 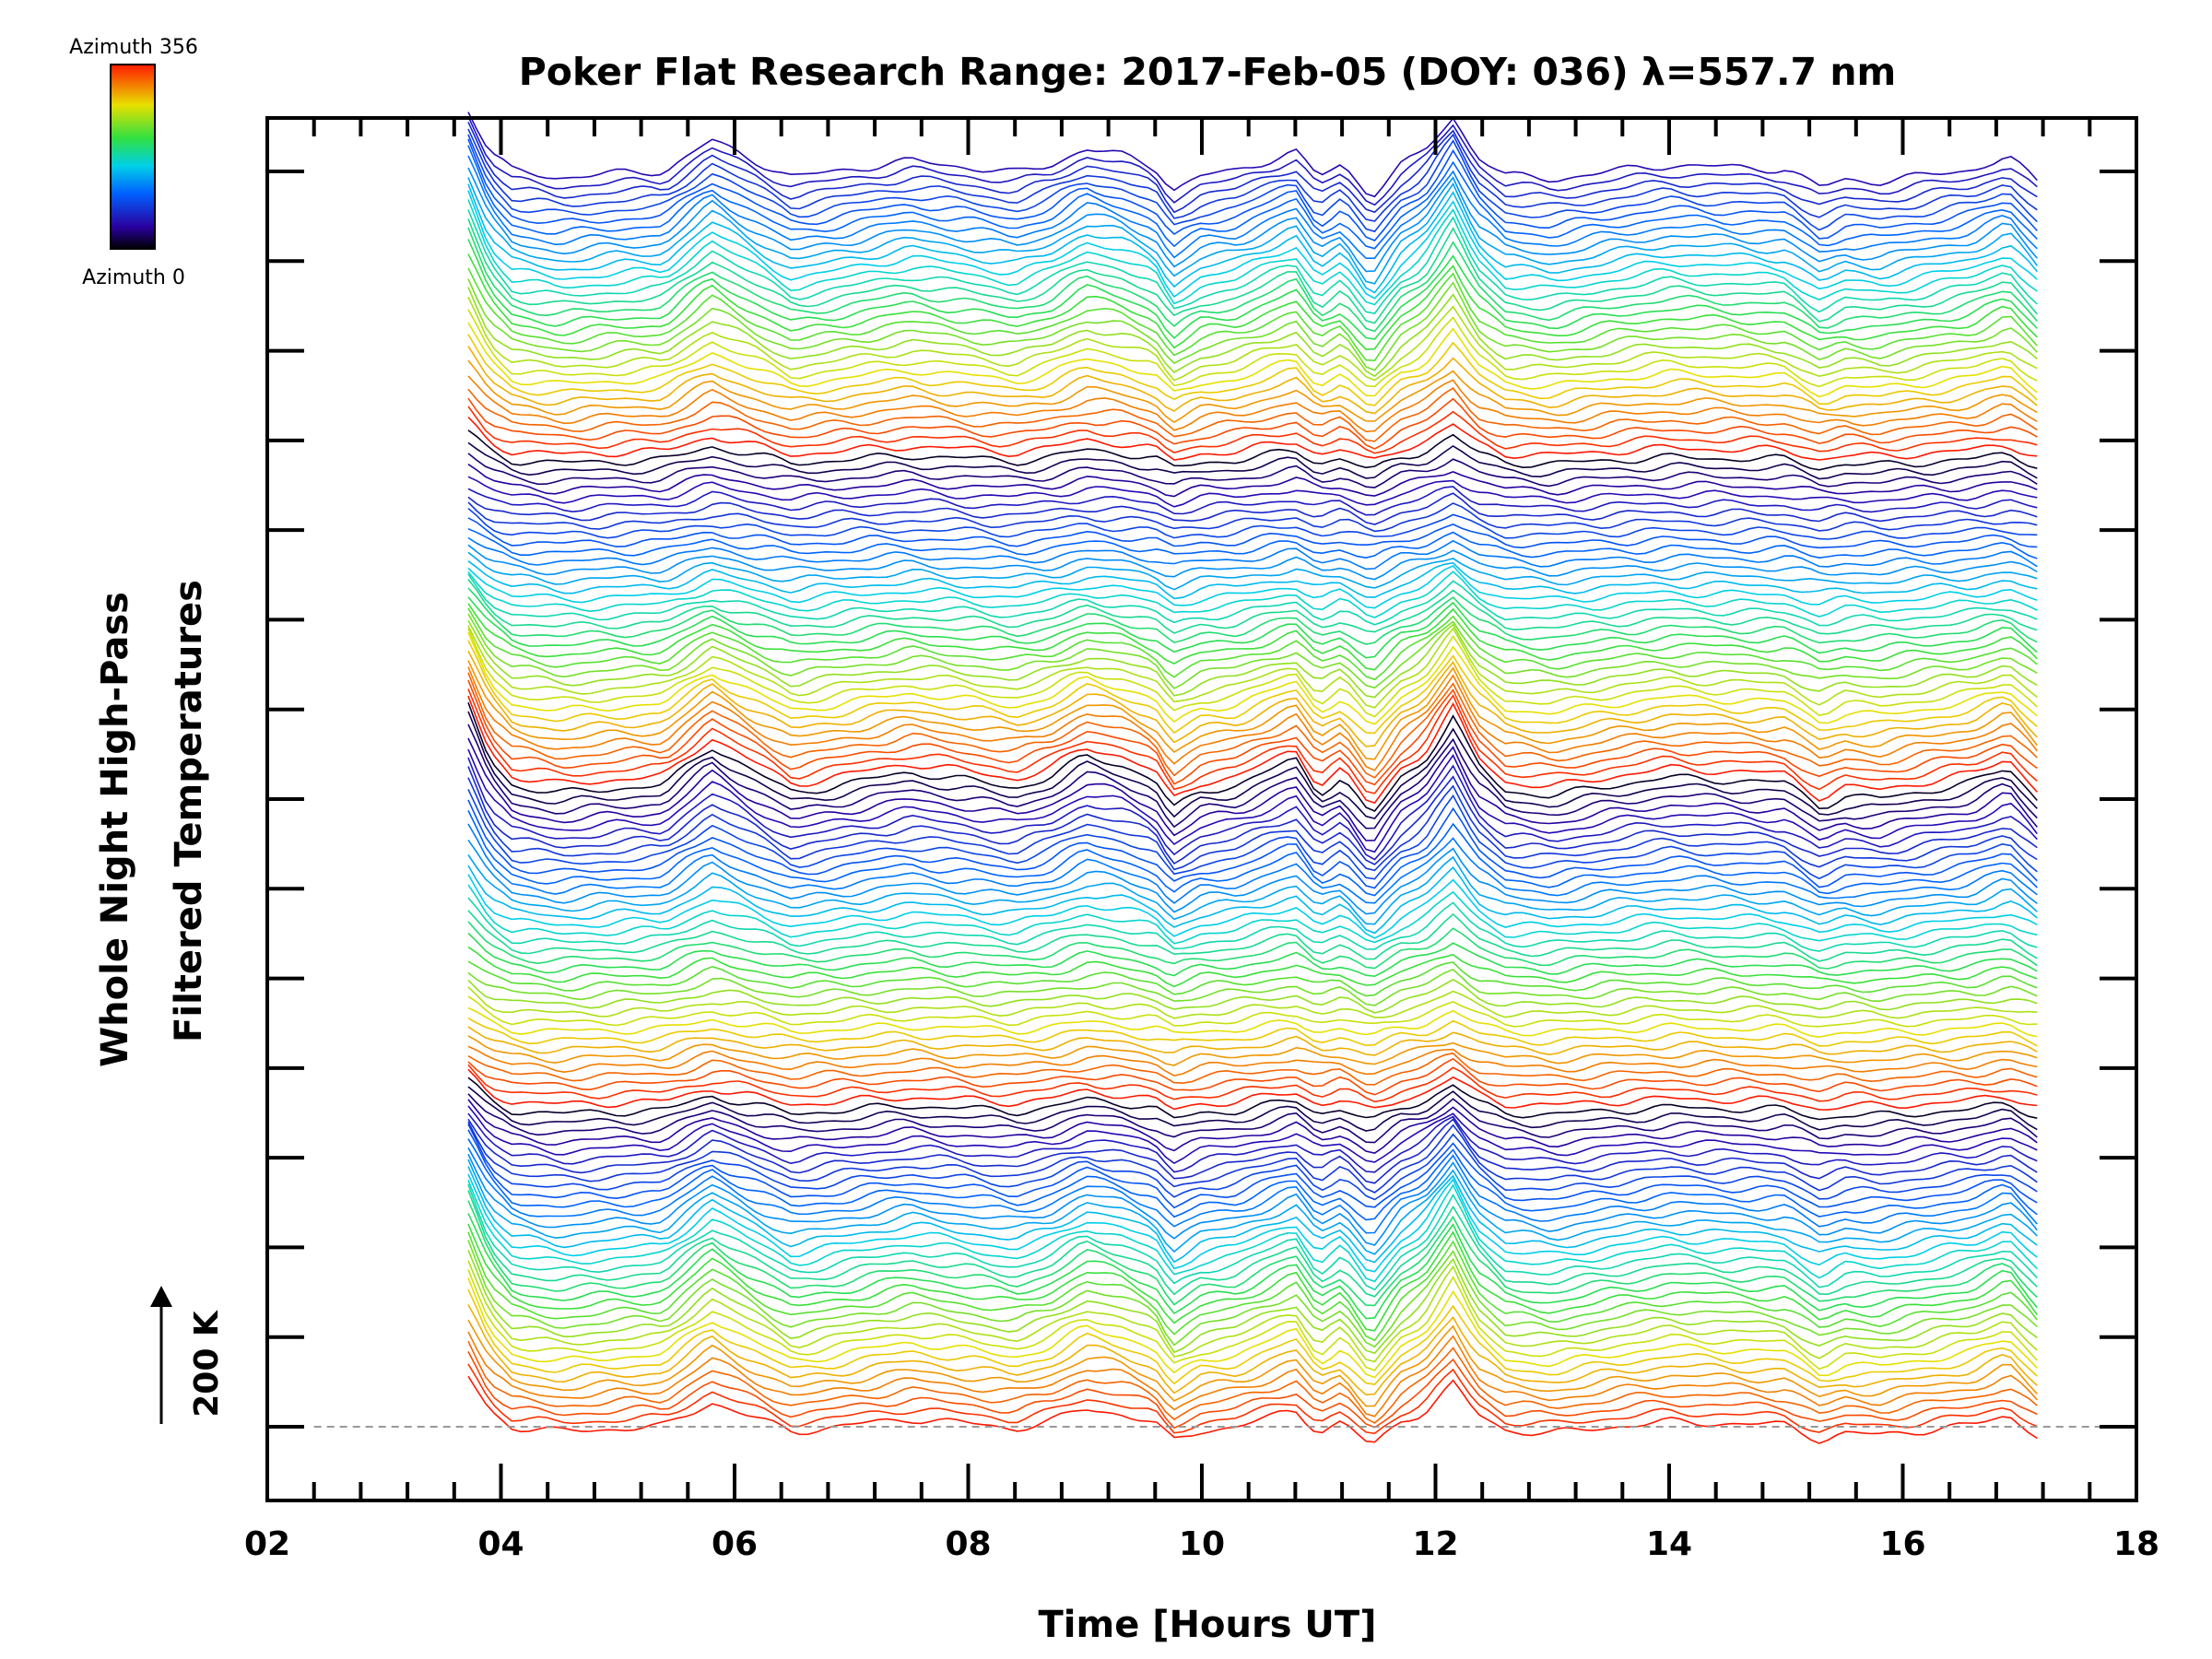 I want to click on x-tick-label: 04, so click(x=500, y=1544).